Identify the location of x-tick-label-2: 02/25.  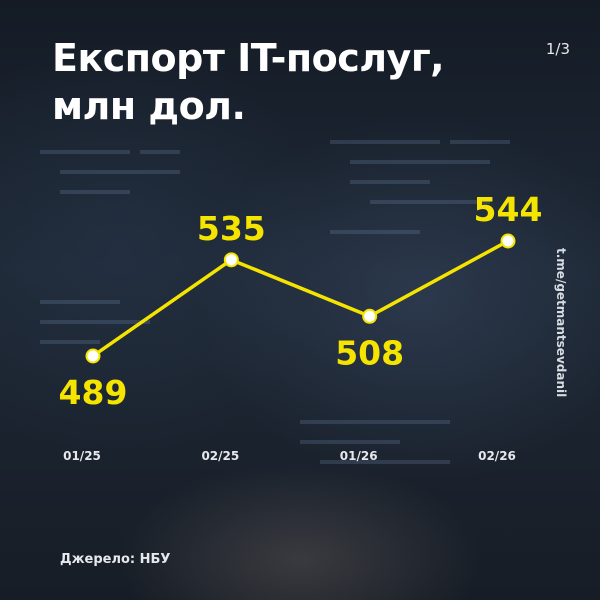
(220, 456).